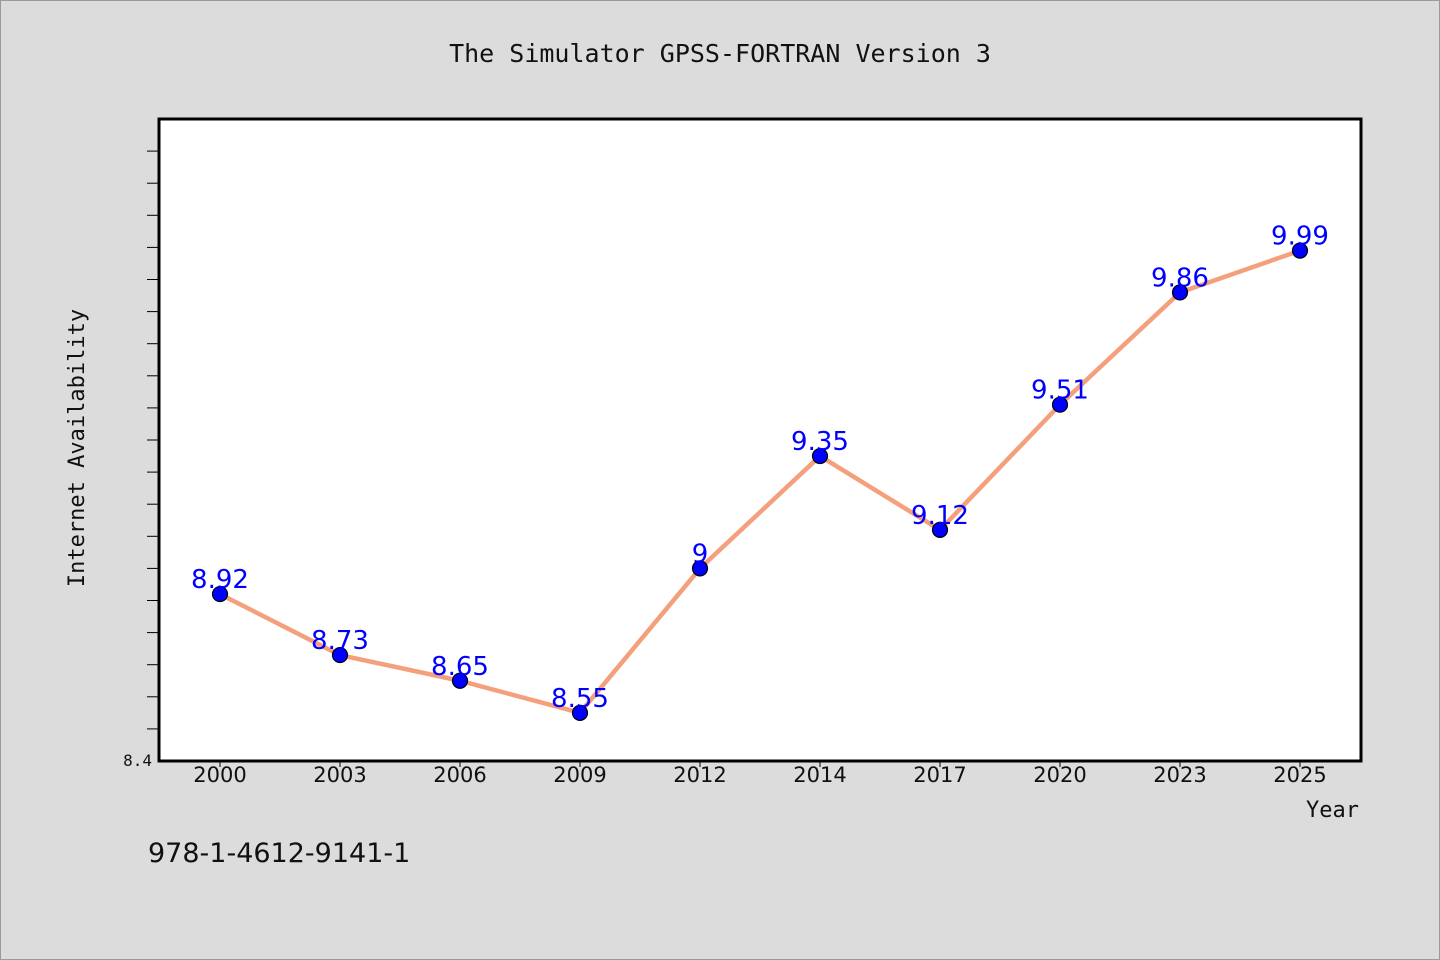 This screenshot has height=960, width=1440. Describe the element at coordinates (759, 775) in the screenshot. I see `x-tick-labels: 2000 2003 2006 2009 2012 2014 2017 2020 2023 2025` at that location.